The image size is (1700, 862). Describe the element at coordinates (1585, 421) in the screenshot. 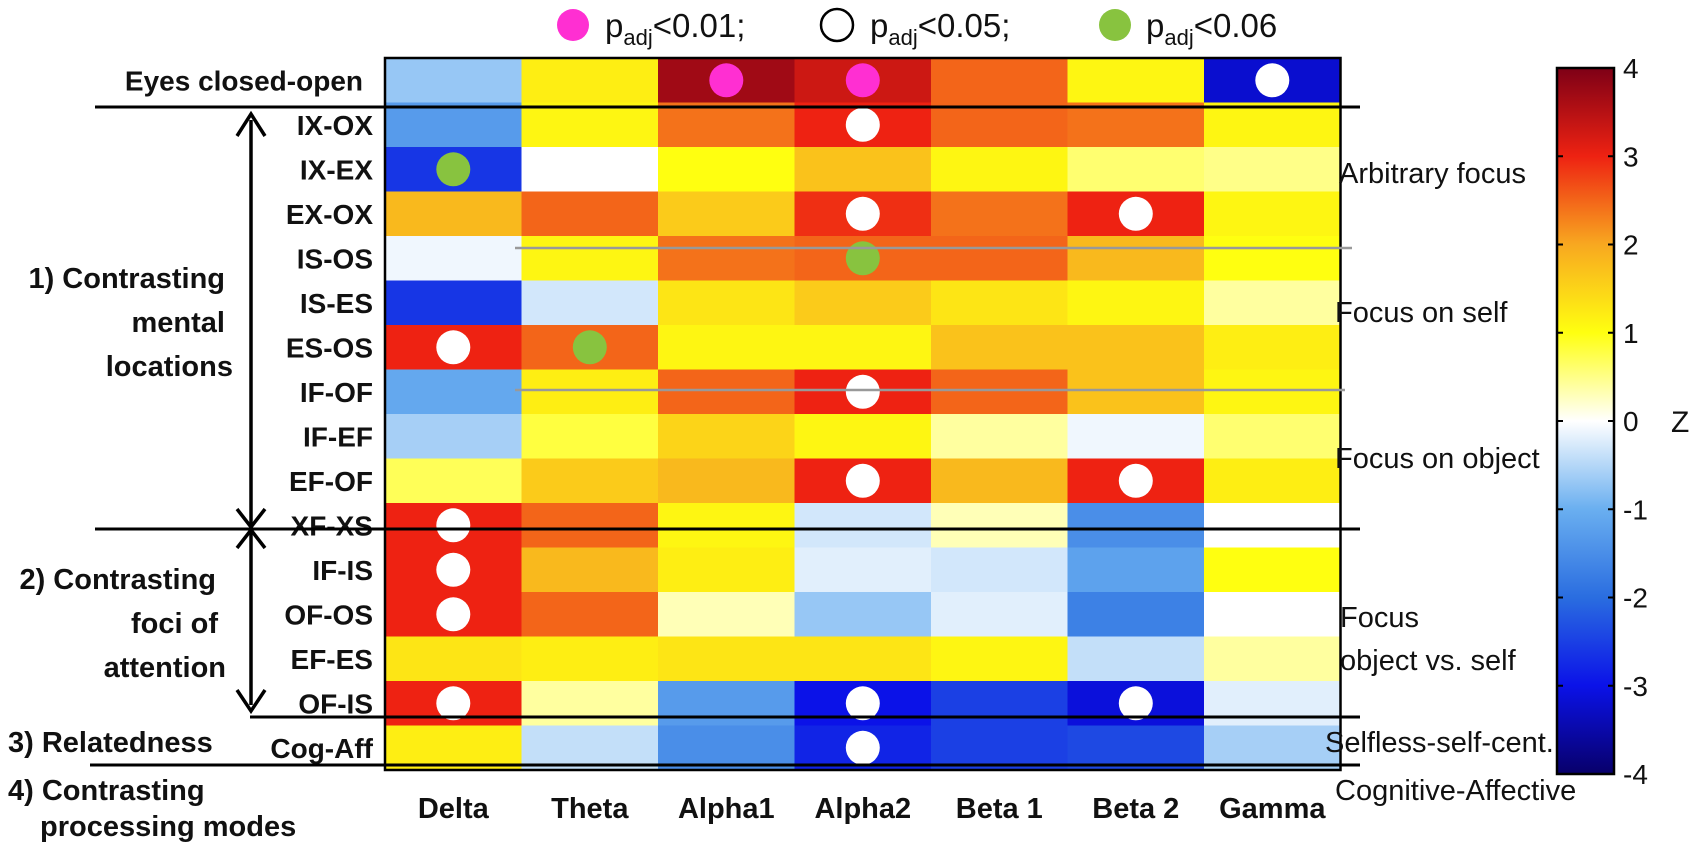

I see `colorbar-gradient` at that location.